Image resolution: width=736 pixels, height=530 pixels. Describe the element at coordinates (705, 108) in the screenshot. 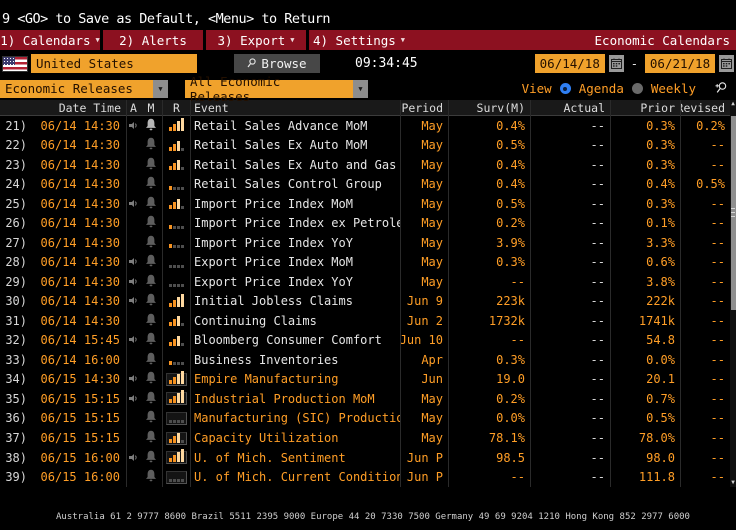

I see `column-header-revised: Revised` at that location.